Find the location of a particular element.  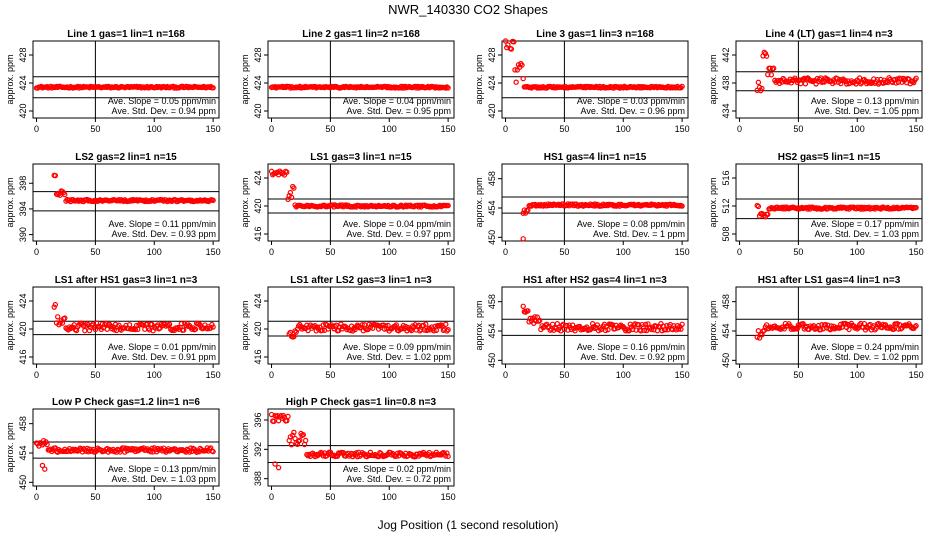

figure-xlabel: Jog Position (1 second resolution) is located at coordinates (468, 525).